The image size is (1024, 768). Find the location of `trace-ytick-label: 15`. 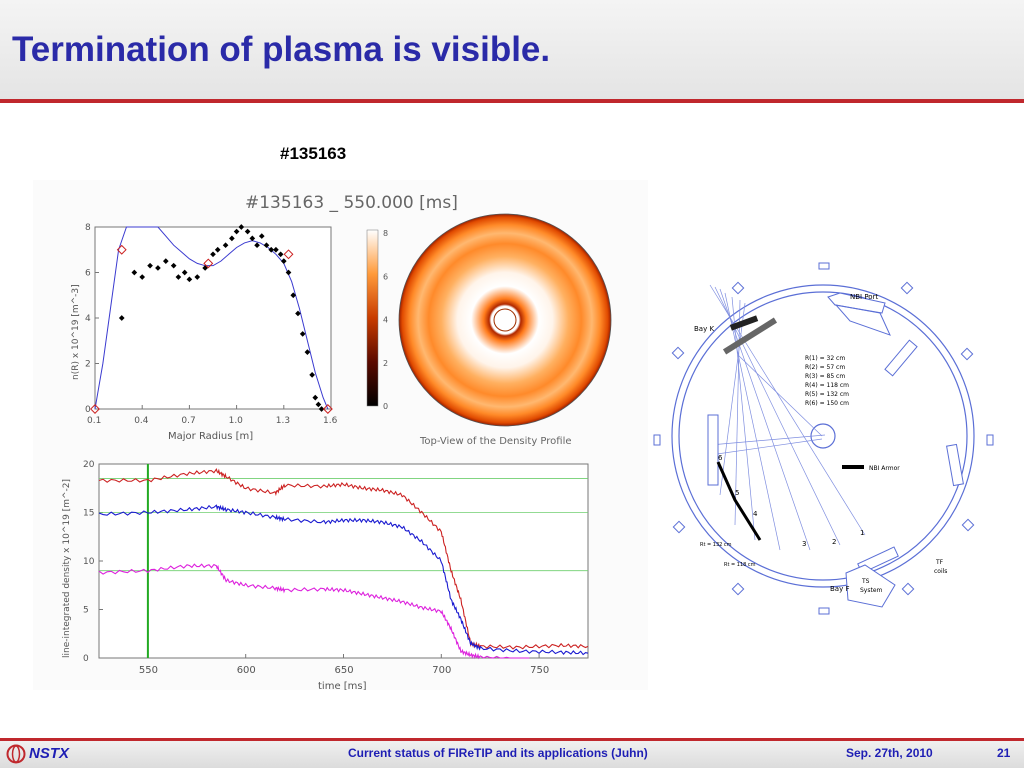

trace-ytick-label: 15 is located at coordinates (88, 514).